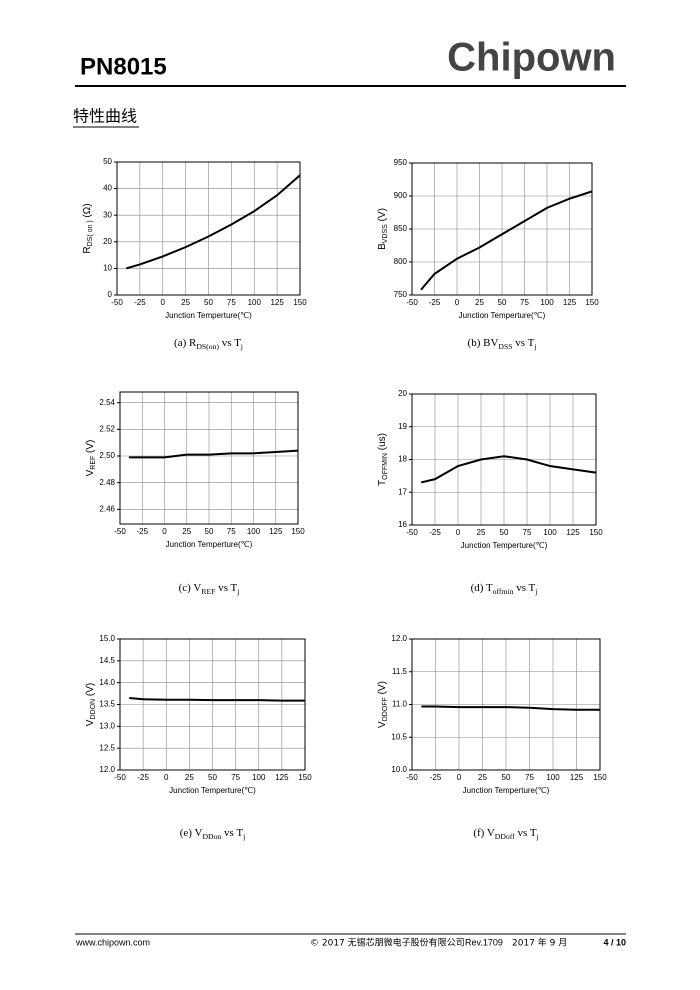 This screenshot has width=700, height=990. I want to click on caption-part: (f) V, so click(484, 833).